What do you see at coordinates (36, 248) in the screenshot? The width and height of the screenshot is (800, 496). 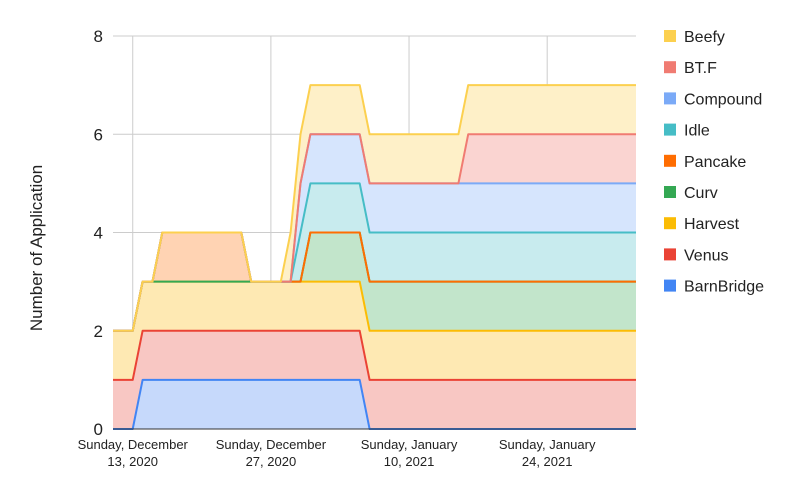 I see `y-axis-title: Number of Application` at bounding box center [36, 248].